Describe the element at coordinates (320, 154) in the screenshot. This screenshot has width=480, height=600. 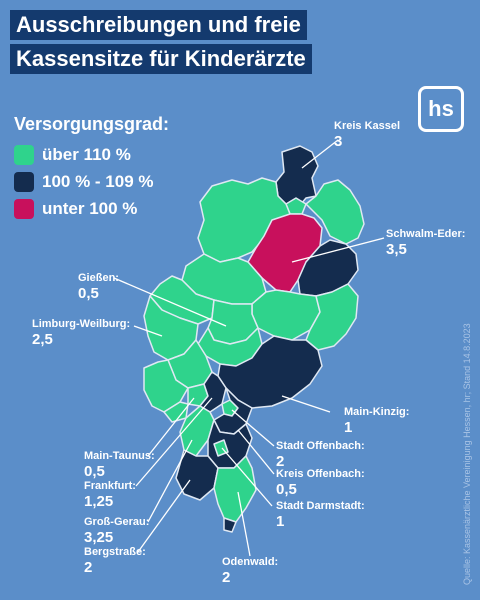
I see `leader-kreis-kassel` at that location.